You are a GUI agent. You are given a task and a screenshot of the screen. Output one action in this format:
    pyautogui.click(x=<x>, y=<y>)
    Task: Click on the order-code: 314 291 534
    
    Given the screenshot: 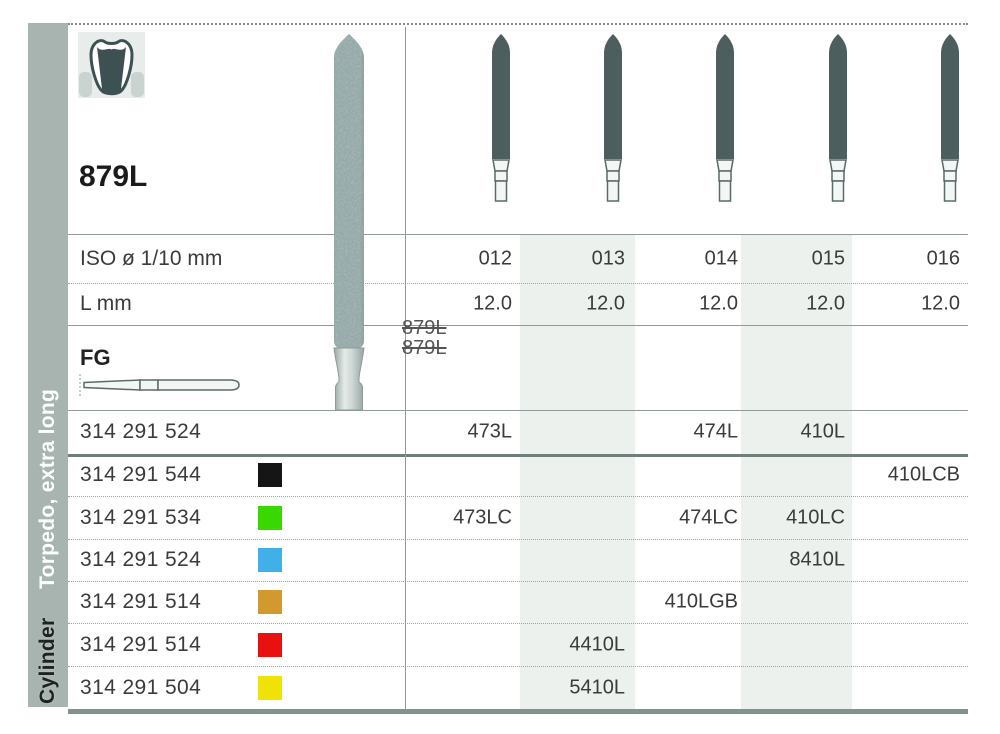 What is the action you would take?
    pyautogui.click(x=141, y=517)
    